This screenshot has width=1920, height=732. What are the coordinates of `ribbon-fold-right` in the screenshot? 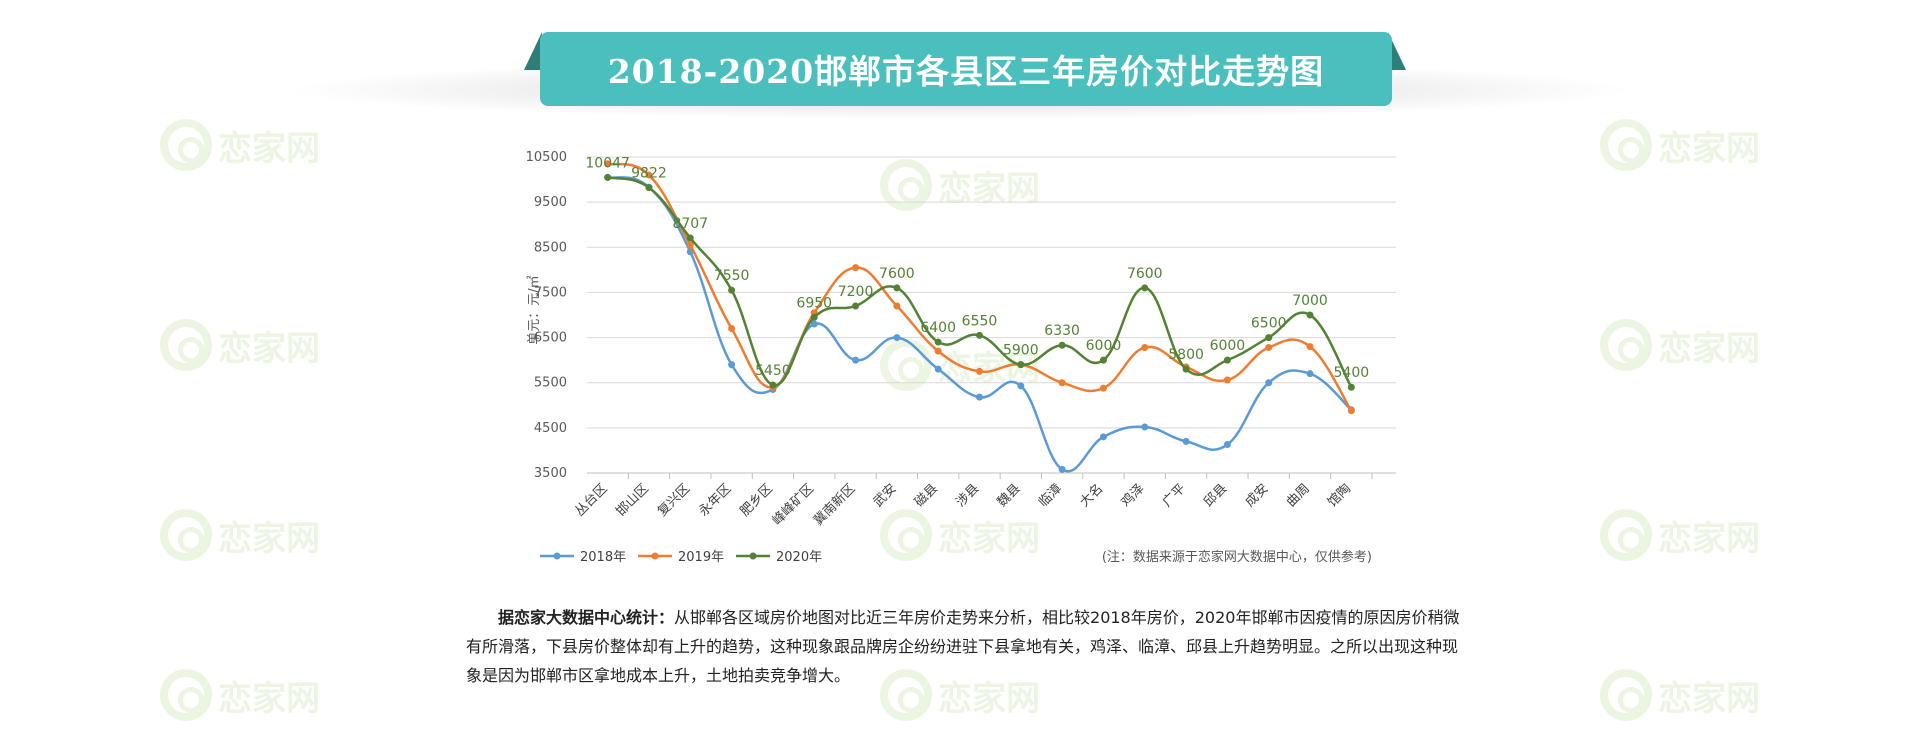 It's located at (1397, 51).